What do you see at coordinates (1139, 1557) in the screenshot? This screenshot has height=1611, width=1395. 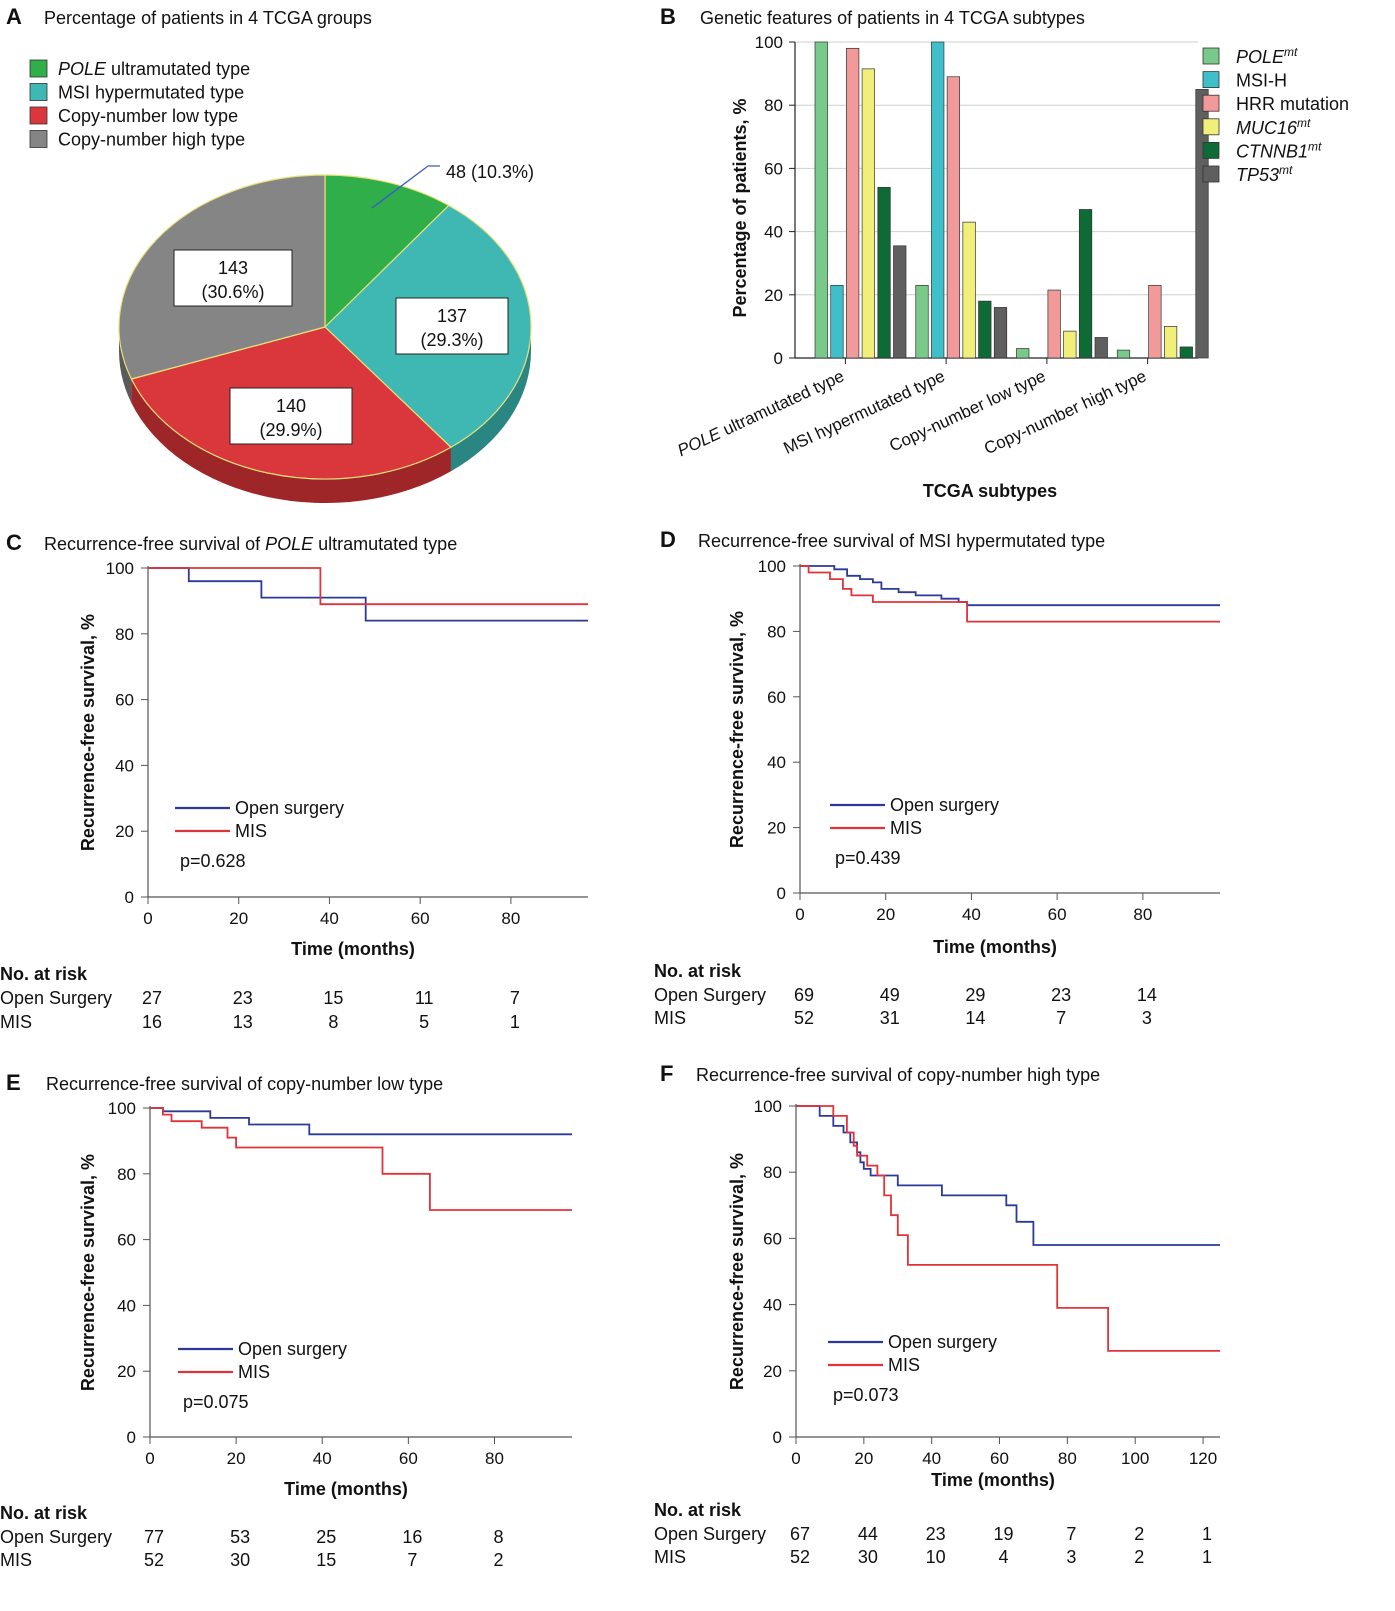 I see `risk-value-1-5: 2` at bounding box center [1139, 1557].